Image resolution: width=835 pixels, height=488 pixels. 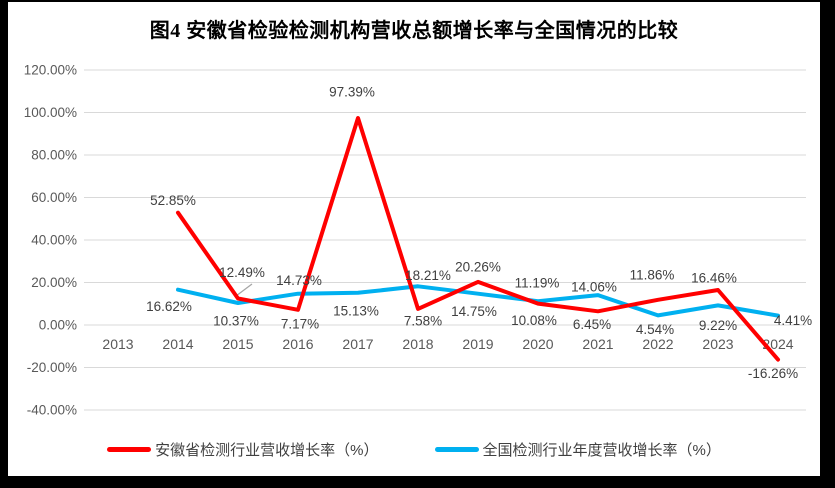 I want to click on x-axis-tick-label: 2021, so click(x=597, y=344).